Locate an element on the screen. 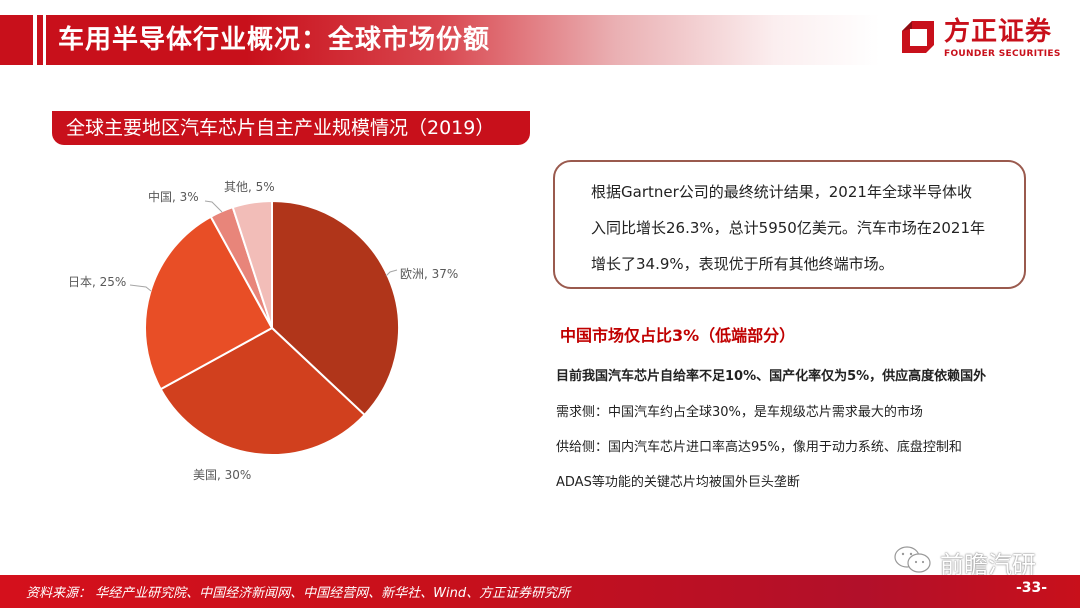 This screenshot has height=608, width=1080. pie-label-japan: 日本, 25% is located at coordinates (97, 282).